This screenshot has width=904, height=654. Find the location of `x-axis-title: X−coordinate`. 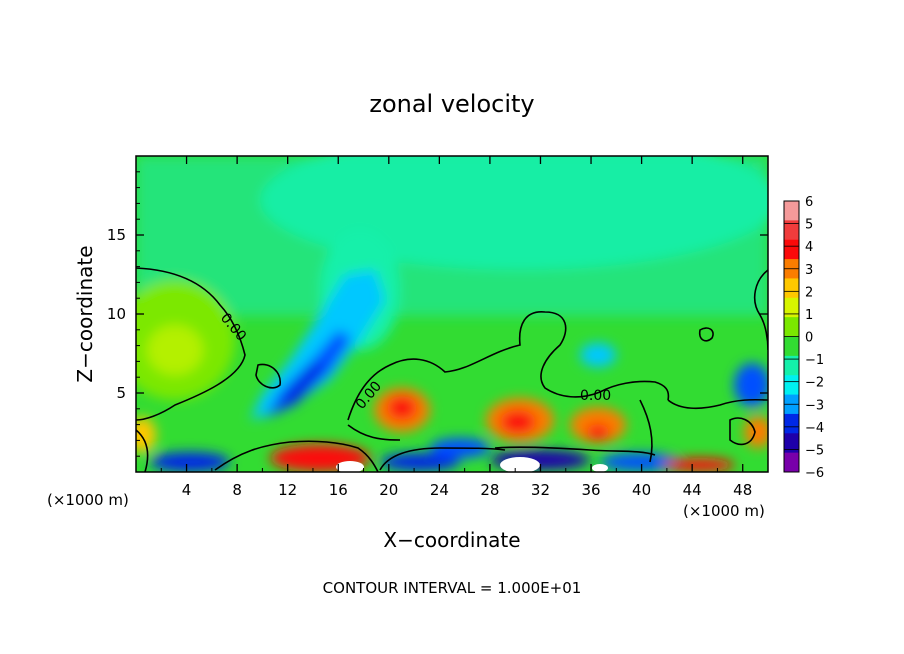

x-axis-title: X−coordinate is located at coordinates (451, 540).